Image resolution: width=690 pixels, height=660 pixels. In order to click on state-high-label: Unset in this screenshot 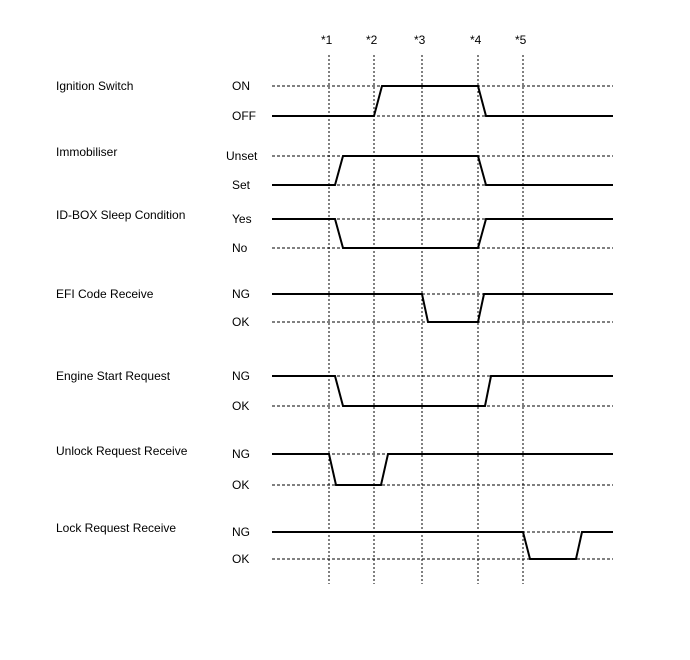, I will do `click(242, 156)`.